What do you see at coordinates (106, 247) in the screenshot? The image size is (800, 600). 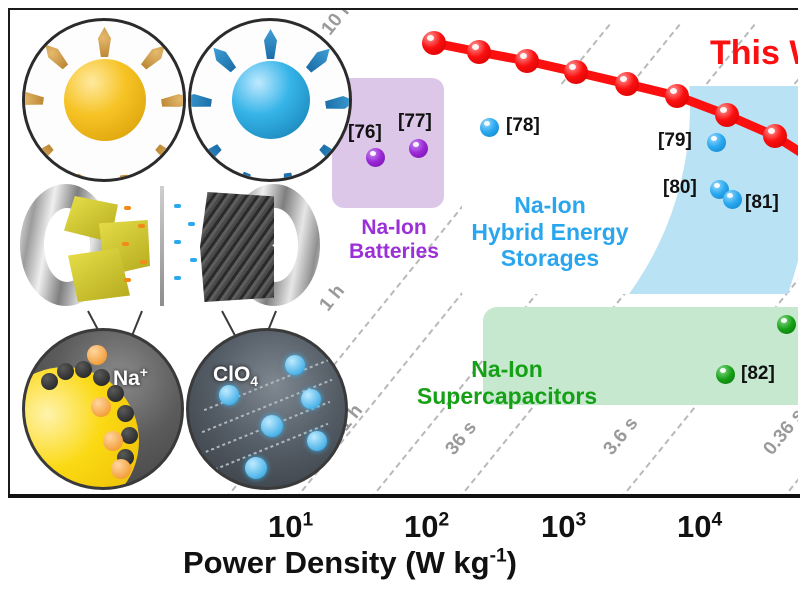 I see `anode-gold-electrode` at bounding box center [106, 247].